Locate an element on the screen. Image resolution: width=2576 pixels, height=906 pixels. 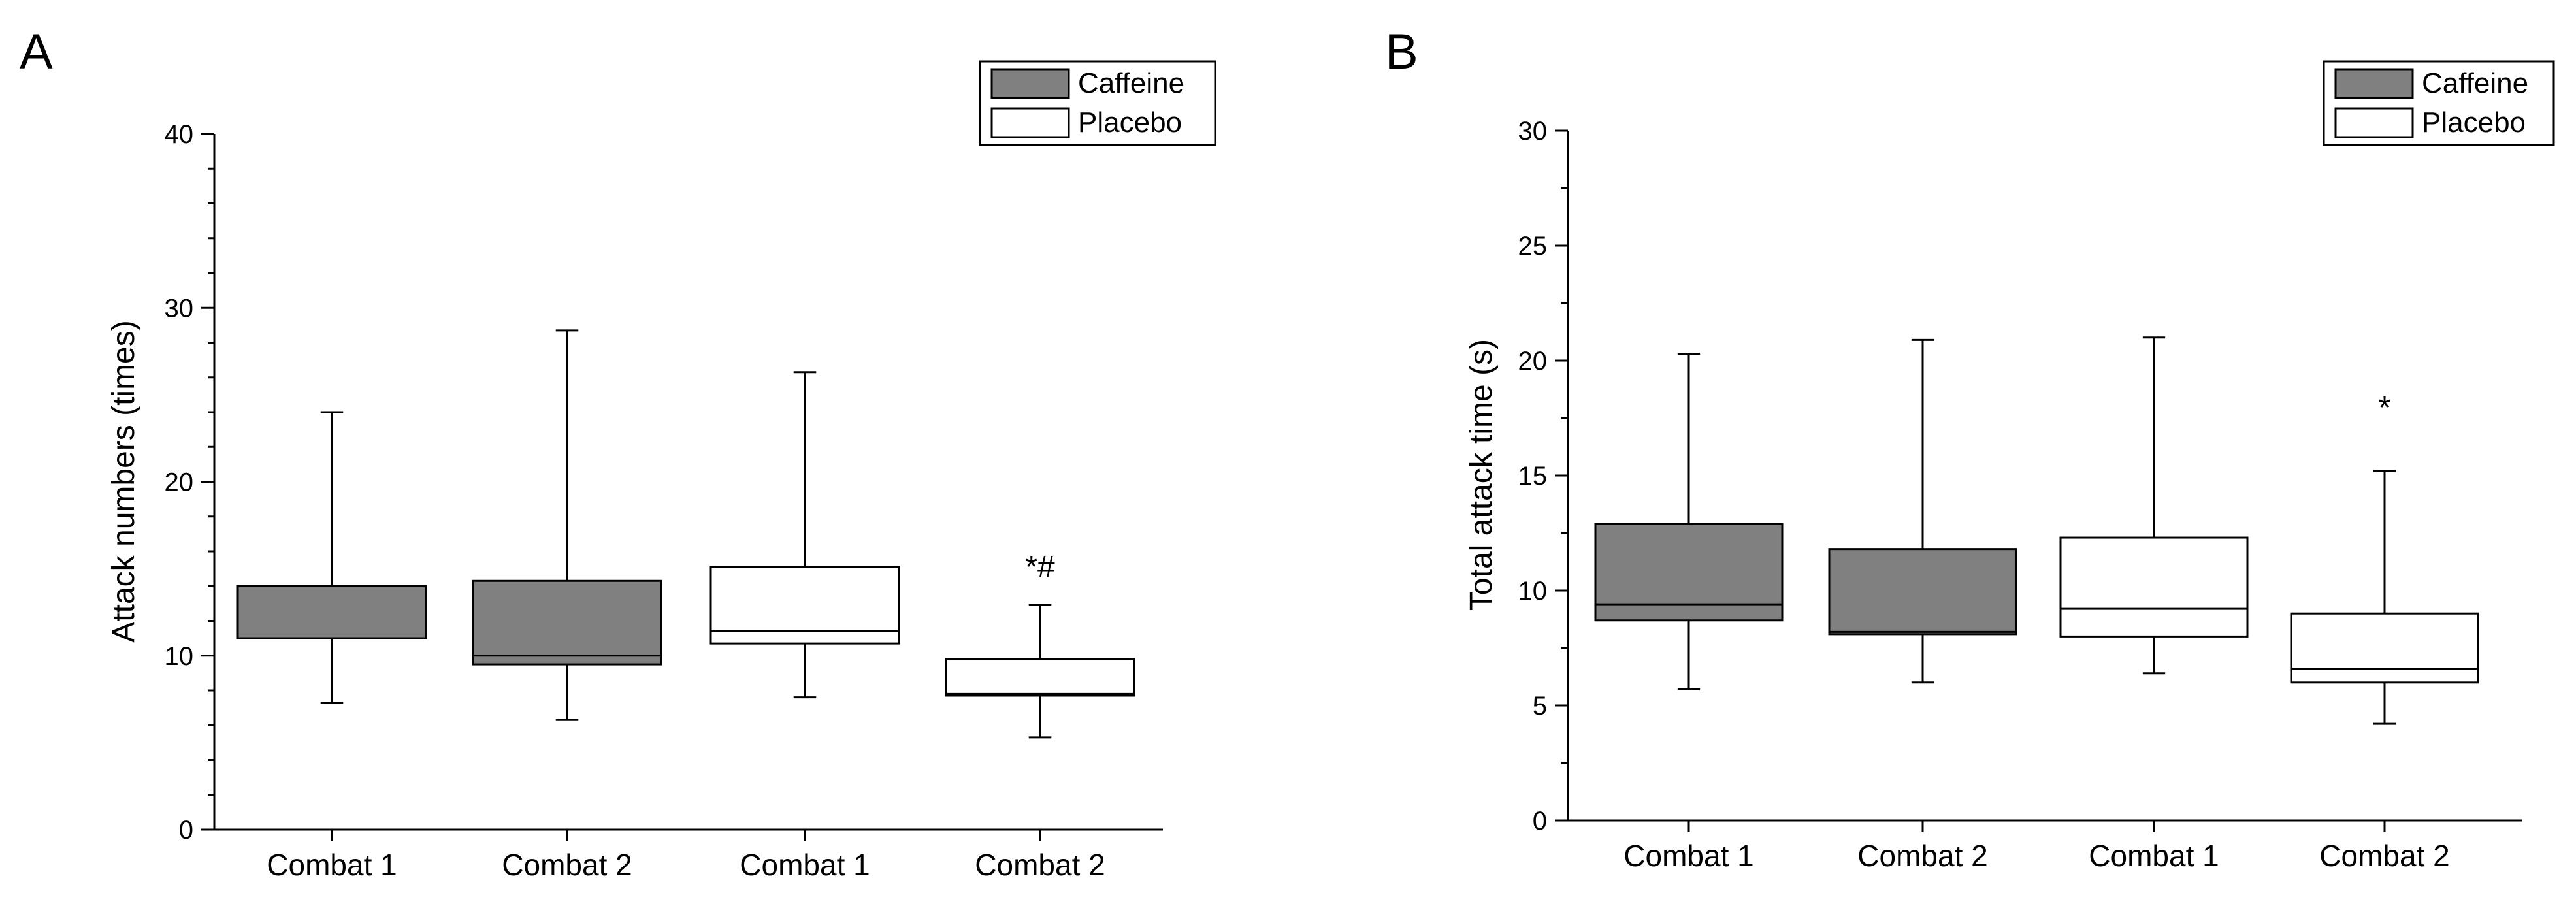
panel-label: A is located at coordinates (36, 52).